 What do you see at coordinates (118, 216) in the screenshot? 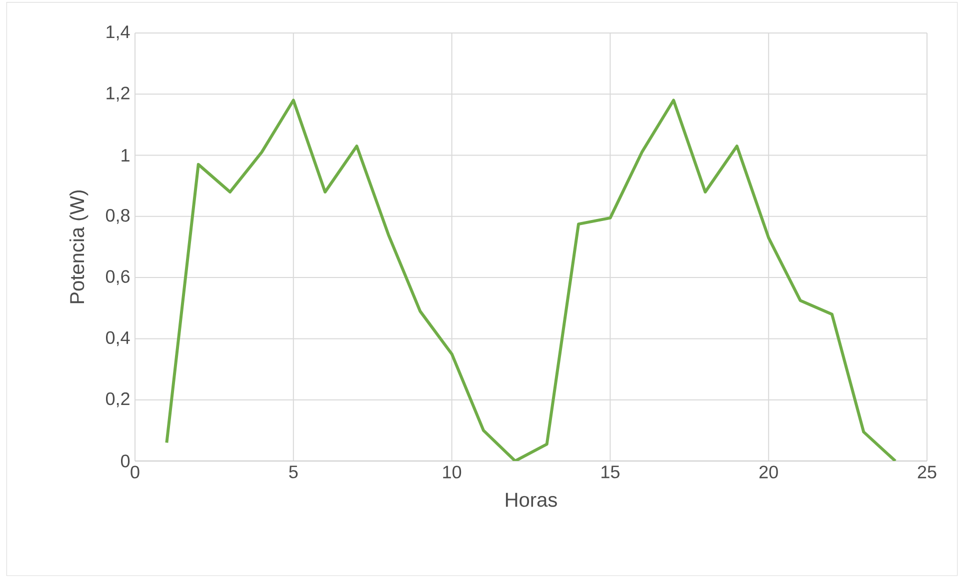
I see `y-tick-label: 0,8` at bounding box center [118, 216].